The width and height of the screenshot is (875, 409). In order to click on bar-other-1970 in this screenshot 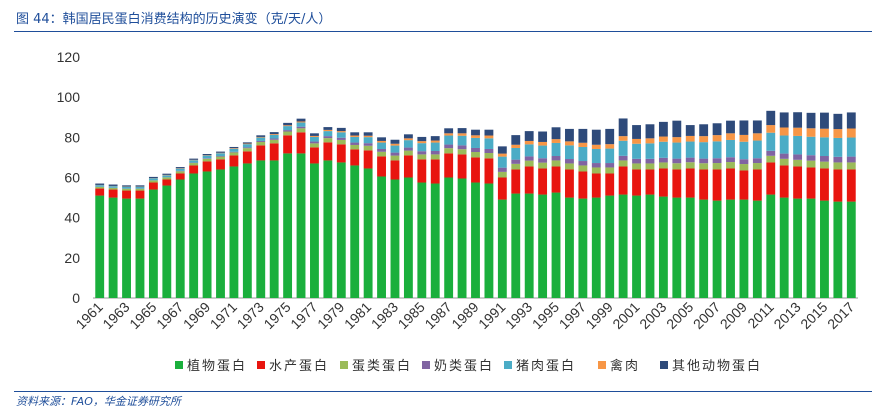, I will do `click(220, 152)`.